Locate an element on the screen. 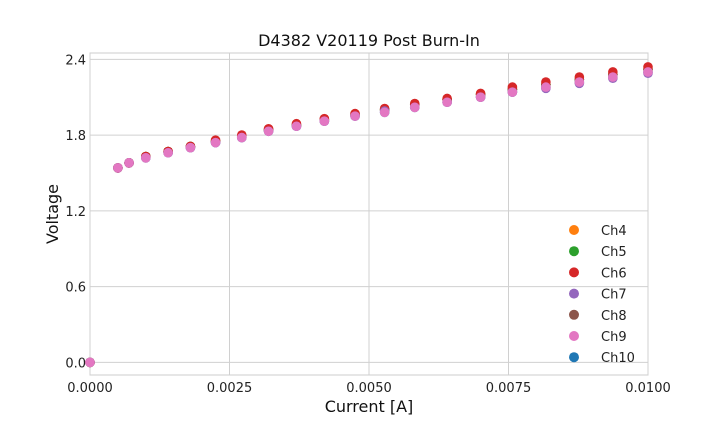  x-tick-label: 0.0025 is located at coordinates (230, 388).